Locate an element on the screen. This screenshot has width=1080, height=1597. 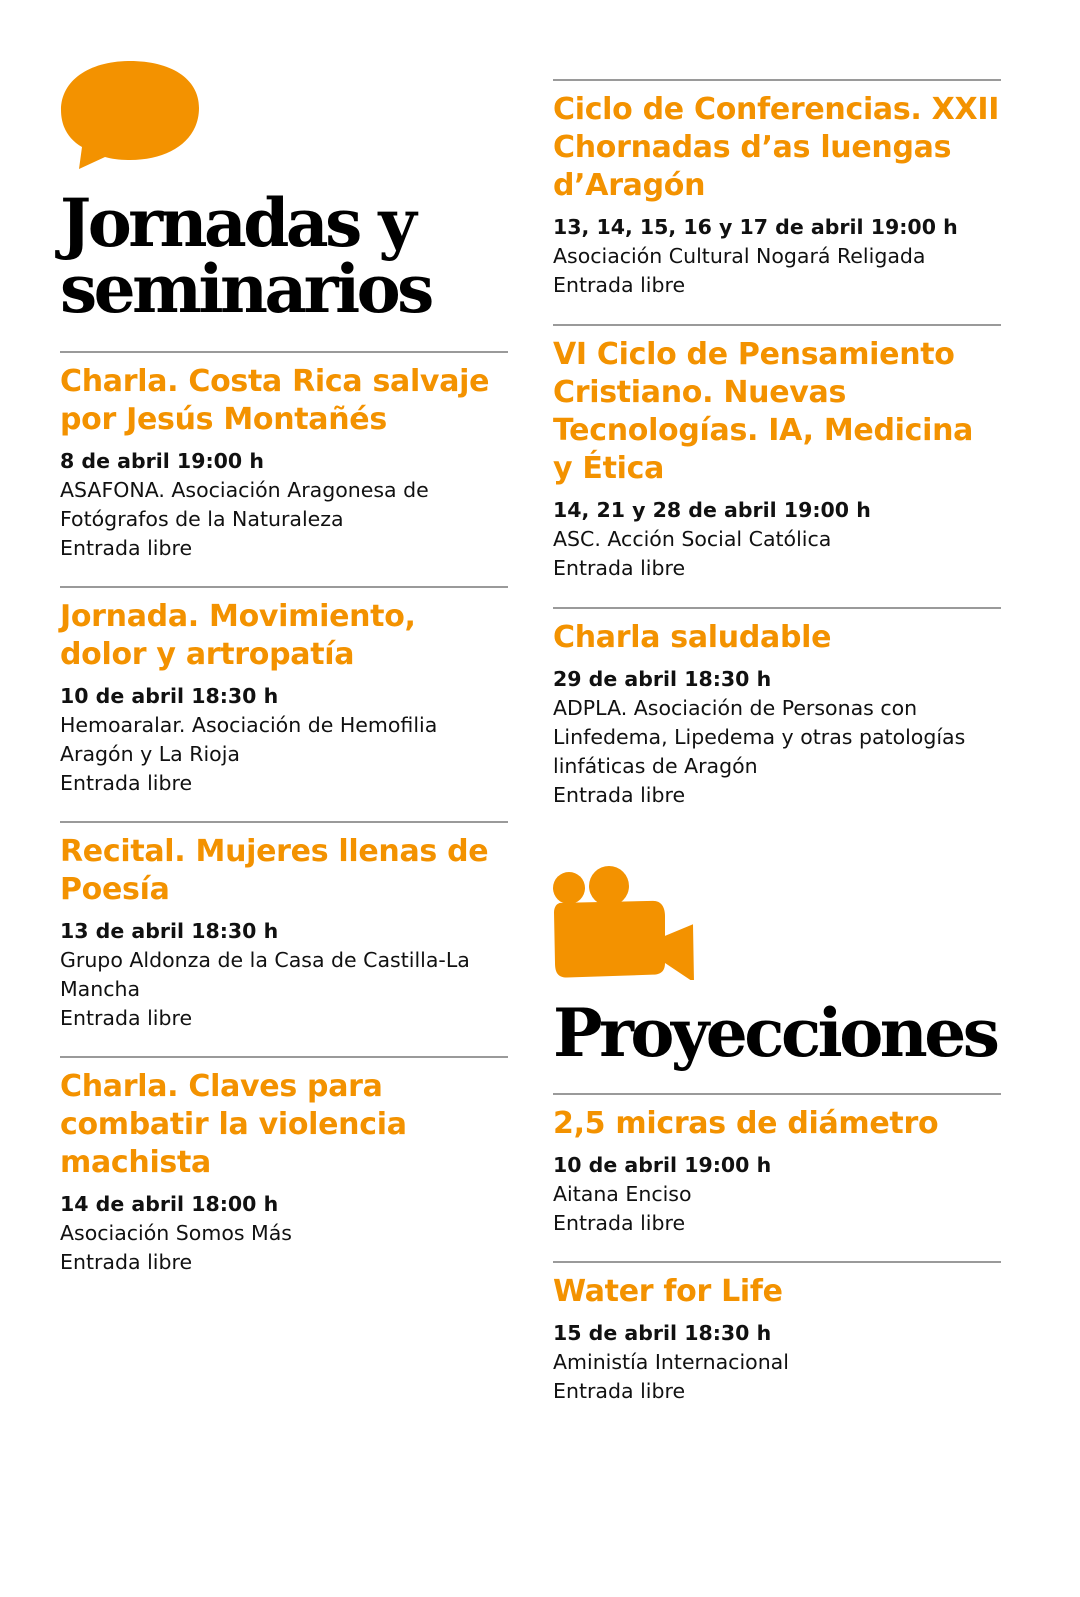
event-date: 13, 14, 15, 16 y 17 de abril 19:00 h is located at coordinates (755, 227).